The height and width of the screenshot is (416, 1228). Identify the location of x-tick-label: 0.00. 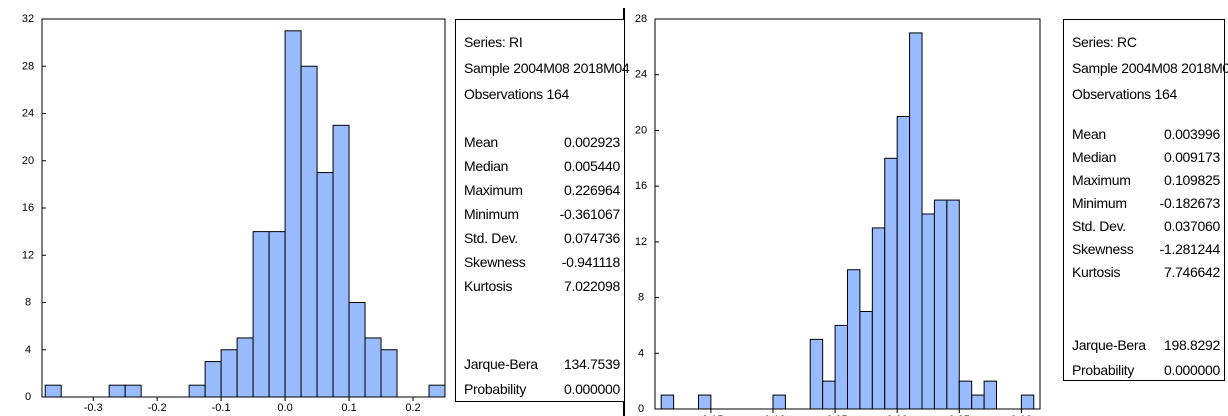
(896, 415).